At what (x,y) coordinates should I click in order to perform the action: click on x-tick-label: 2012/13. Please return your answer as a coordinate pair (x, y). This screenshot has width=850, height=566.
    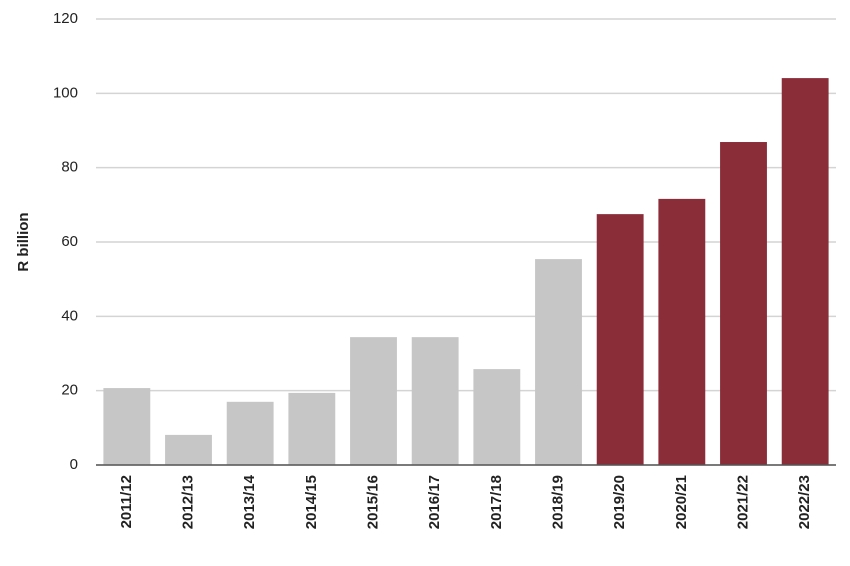
    Looking at the image, I should click on (187, 502).